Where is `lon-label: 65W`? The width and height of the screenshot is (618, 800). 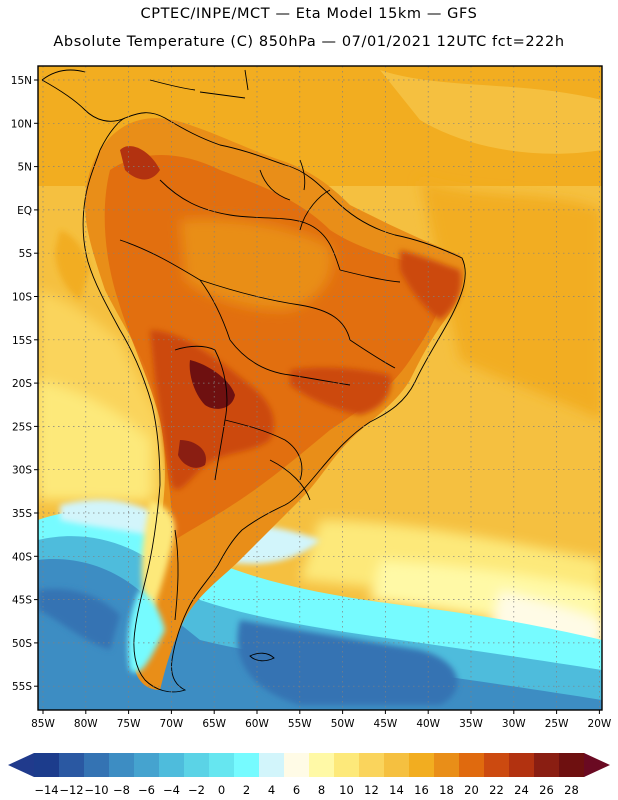 lon-label: 65W is located at coordinates (214, 724).